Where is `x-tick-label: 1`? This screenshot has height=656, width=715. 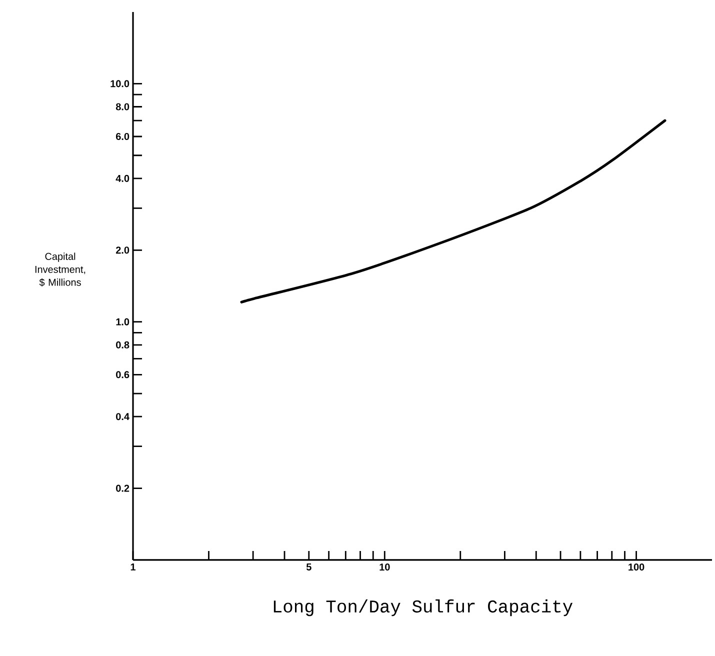
x-tick-label: 1 is located at coordinates (133, 567).